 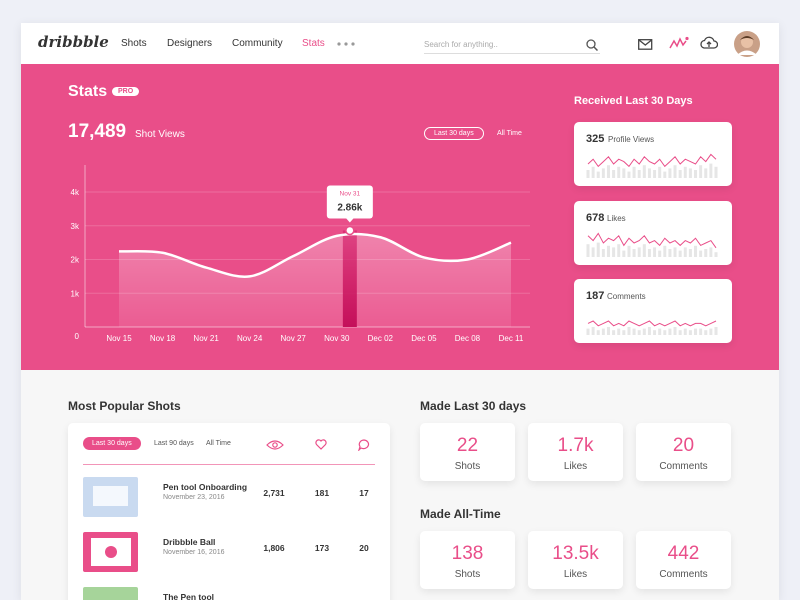 I want to click on x-tick-label: Nov 15, so click(x=119, y=338).